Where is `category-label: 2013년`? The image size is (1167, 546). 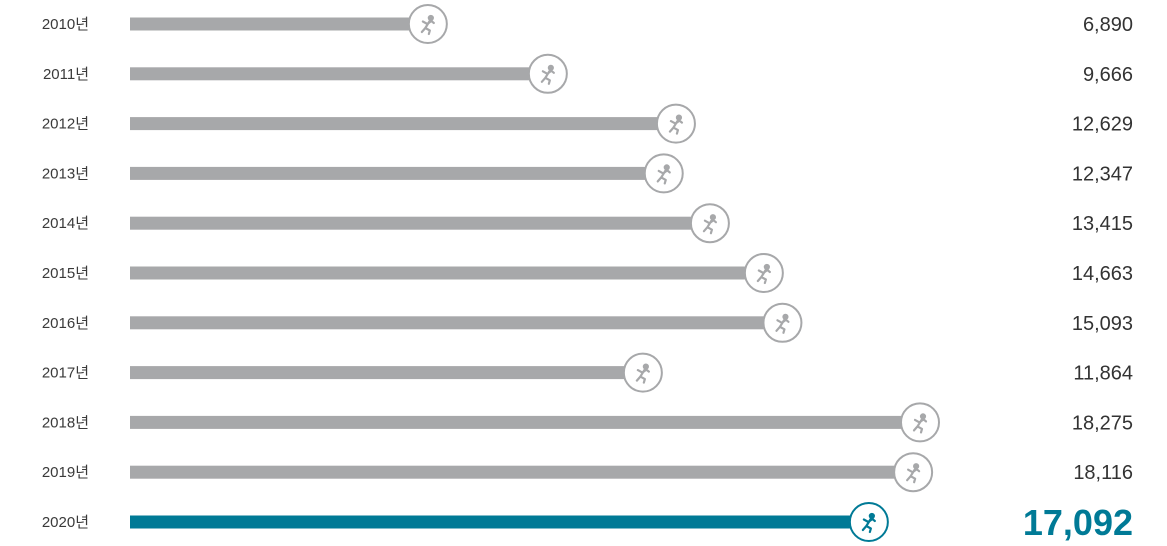
category-label: 2013년 is located at coordinates (65, 173).